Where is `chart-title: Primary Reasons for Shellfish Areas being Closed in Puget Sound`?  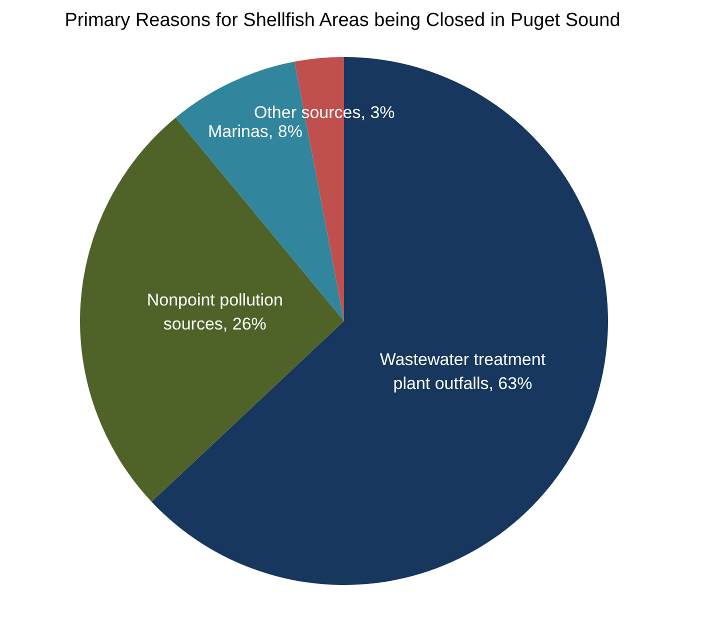 chart-title: Primary Reasons for Shellfish Areas being Closed in Puget Sound is located at coordinates (343, 21).